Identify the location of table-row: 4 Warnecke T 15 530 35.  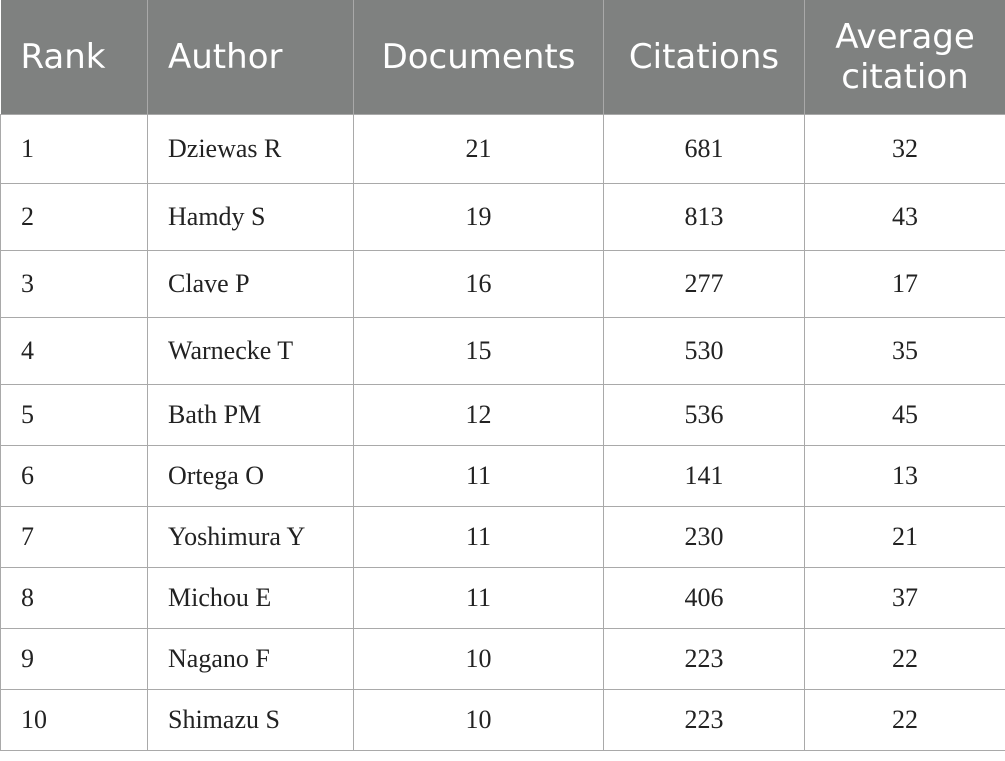
(502, 350).